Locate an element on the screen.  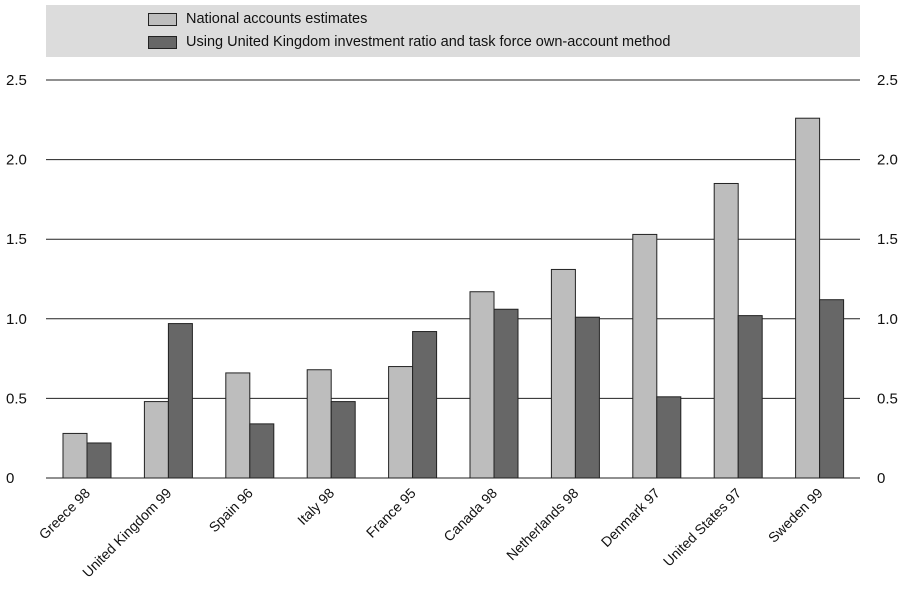
x-category-label: Canada 98 is located at coordinates (470, 515).